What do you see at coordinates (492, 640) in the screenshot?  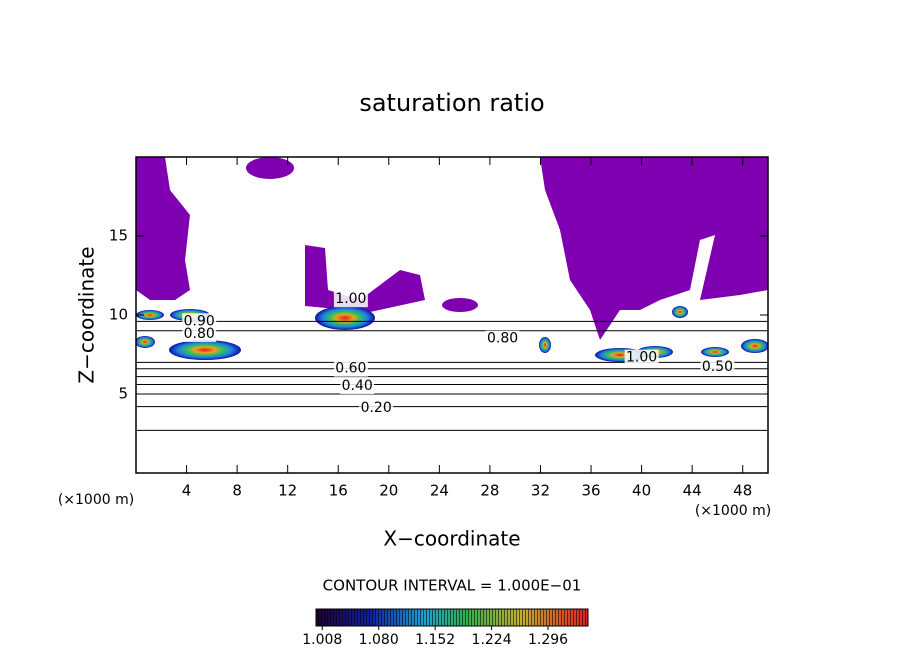 I see `colorbar-tick-label: 1.224` at bounding box center [492, 640].